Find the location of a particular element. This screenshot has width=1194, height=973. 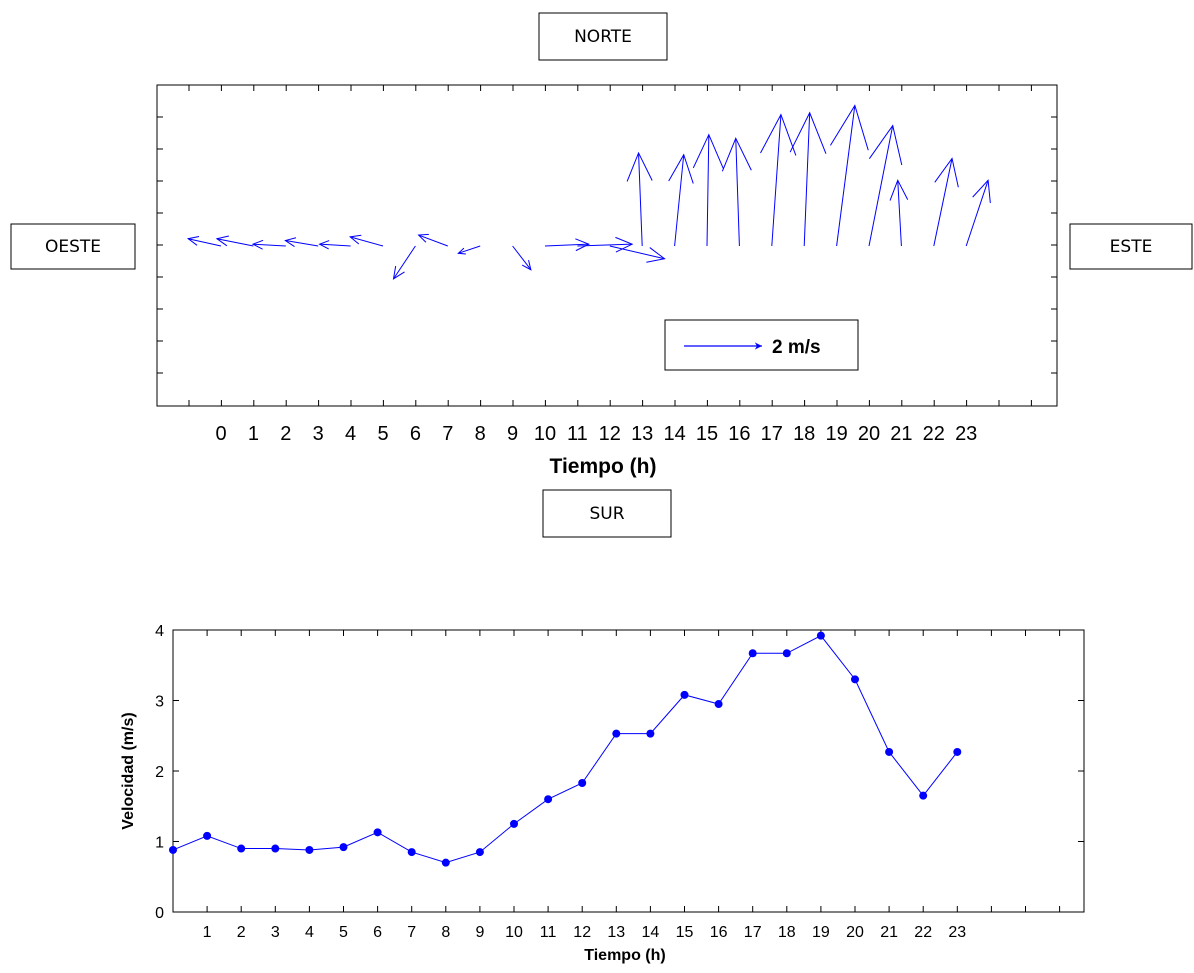

y-tick-label: 0 is located at coordinates (159, 913).